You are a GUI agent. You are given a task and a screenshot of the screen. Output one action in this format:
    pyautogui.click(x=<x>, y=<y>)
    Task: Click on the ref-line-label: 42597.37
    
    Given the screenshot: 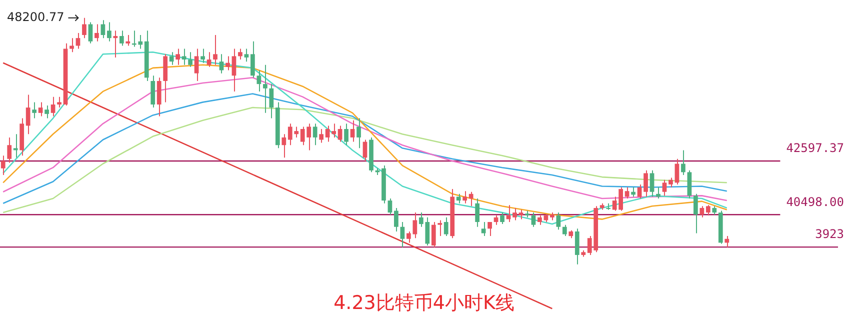 What is the action you would take?
    pyautogui.click(x=815, y=148)
    